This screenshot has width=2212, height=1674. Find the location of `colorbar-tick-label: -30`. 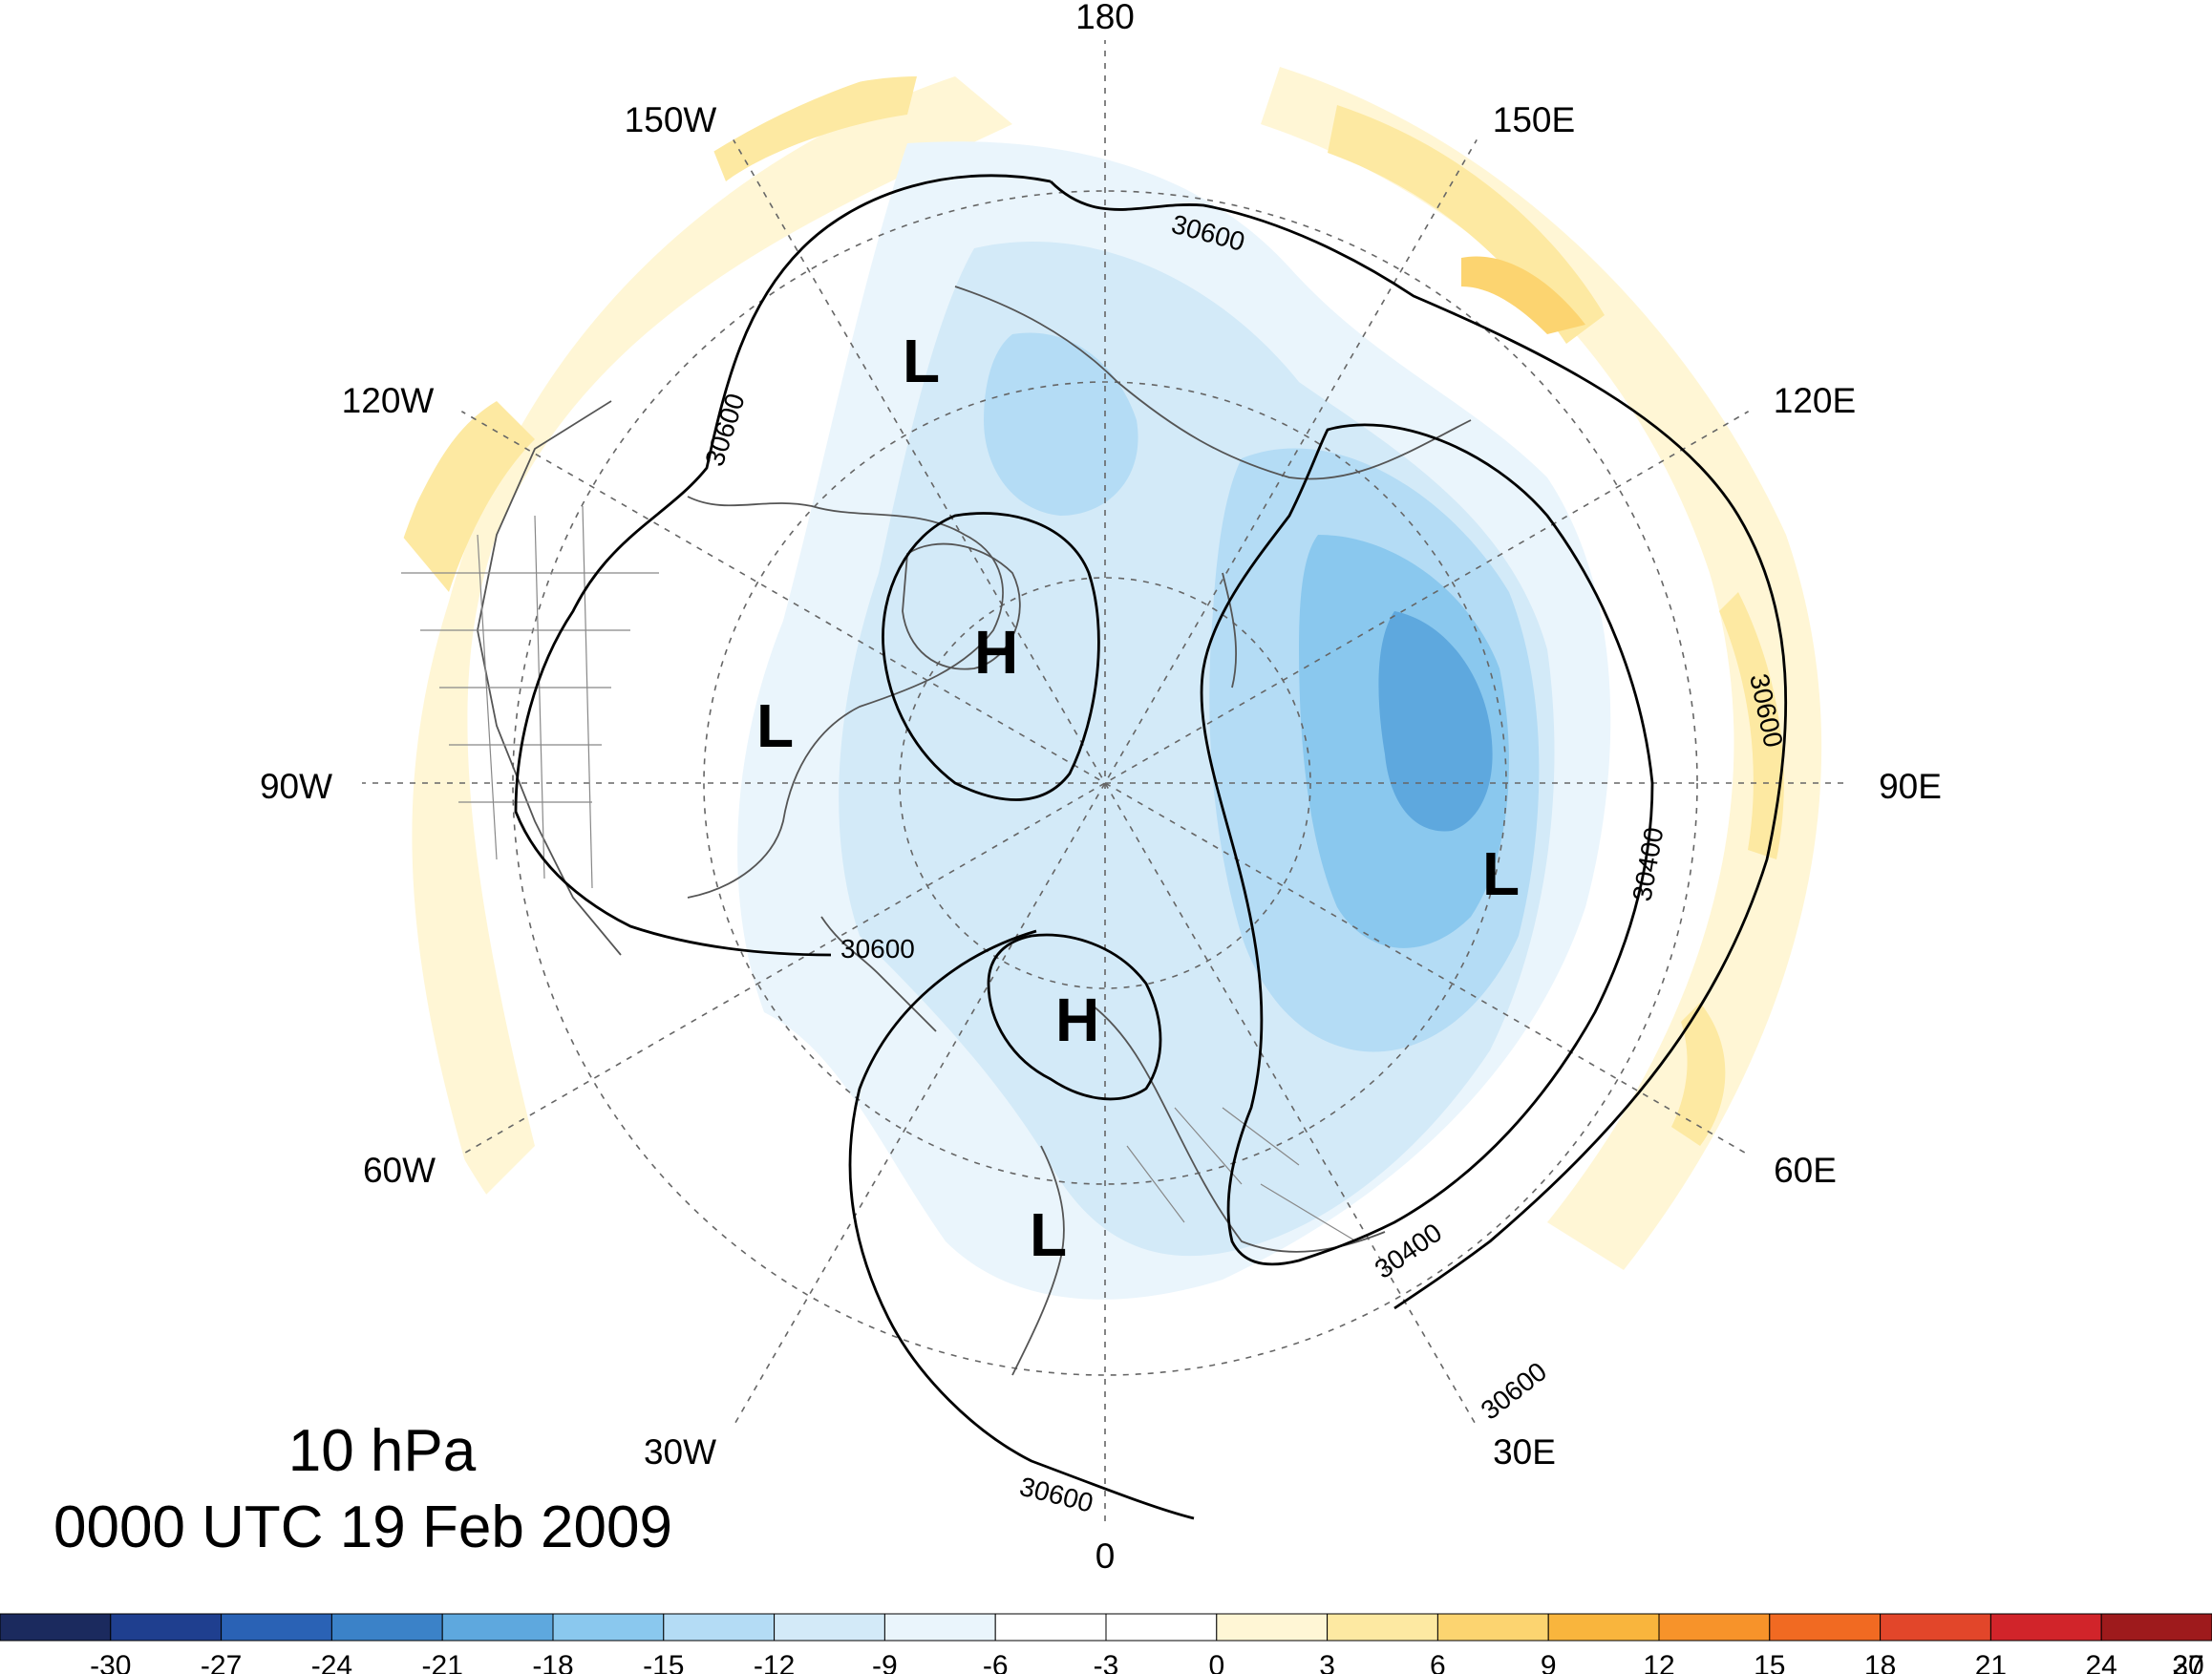

colorbar-tick-label: -30 is located at coordinates (110, 1662).